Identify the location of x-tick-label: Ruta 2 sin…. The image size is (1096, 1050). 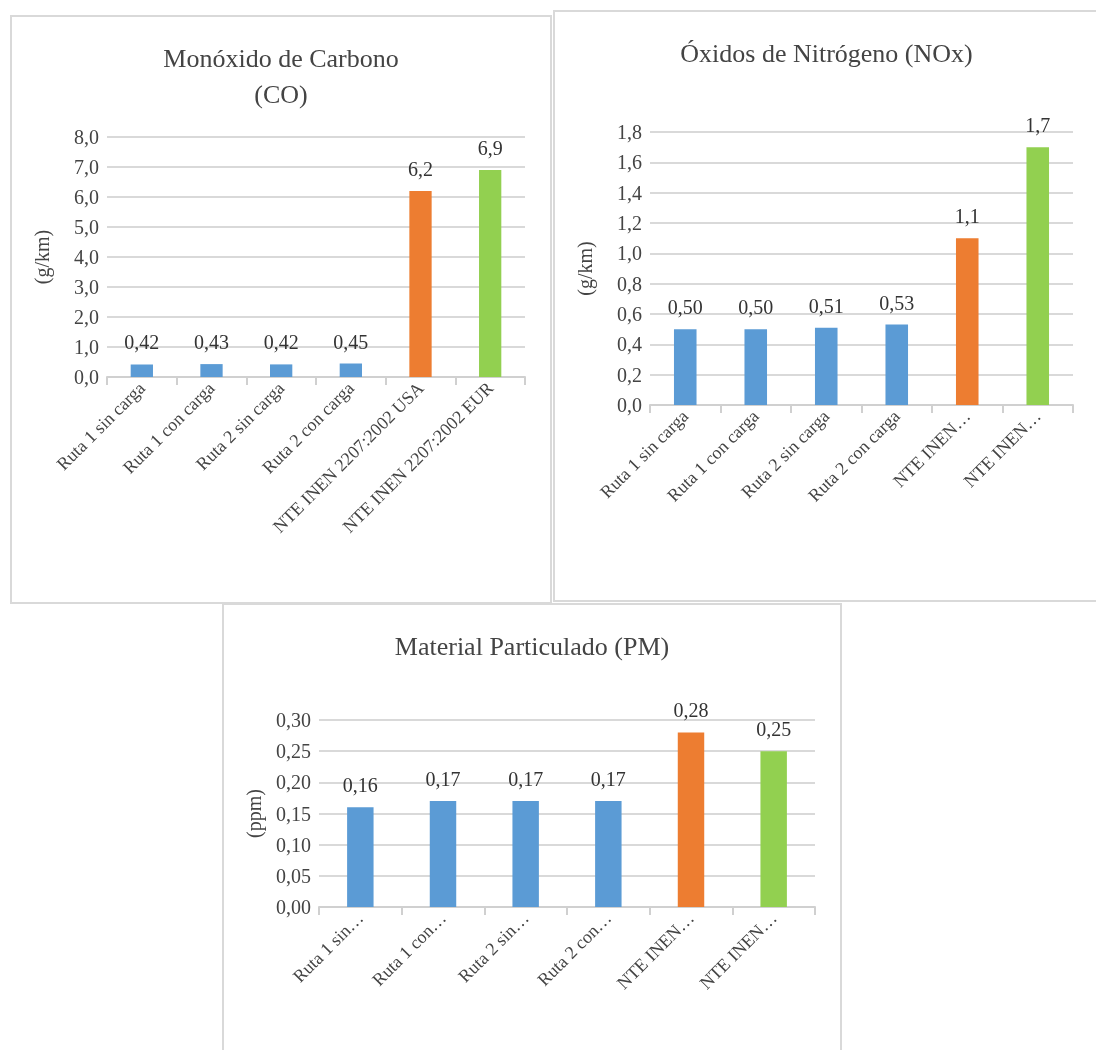
(493, 947).